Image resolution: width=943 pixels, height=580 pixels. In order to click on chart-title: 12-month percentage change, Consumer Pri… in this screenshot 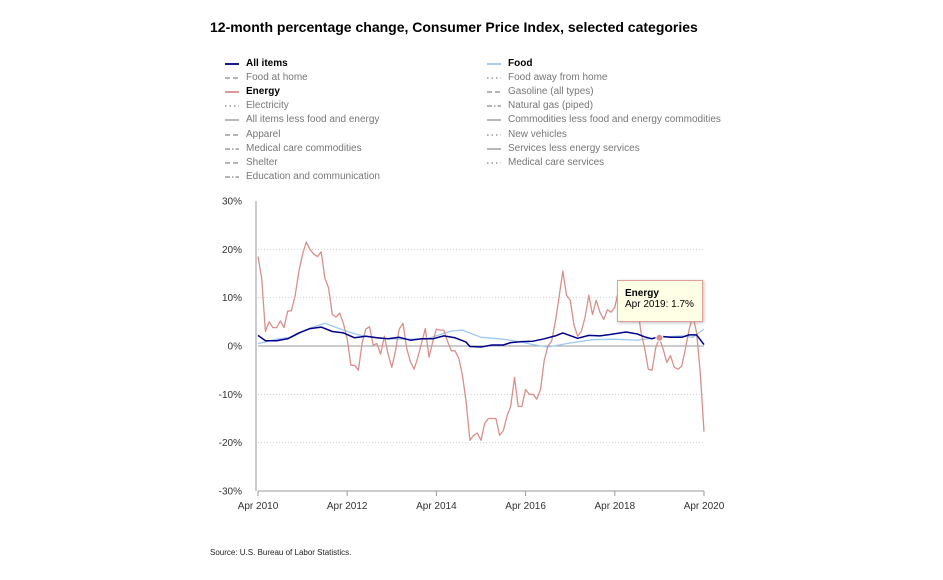, I will do `click(454, 27)`.